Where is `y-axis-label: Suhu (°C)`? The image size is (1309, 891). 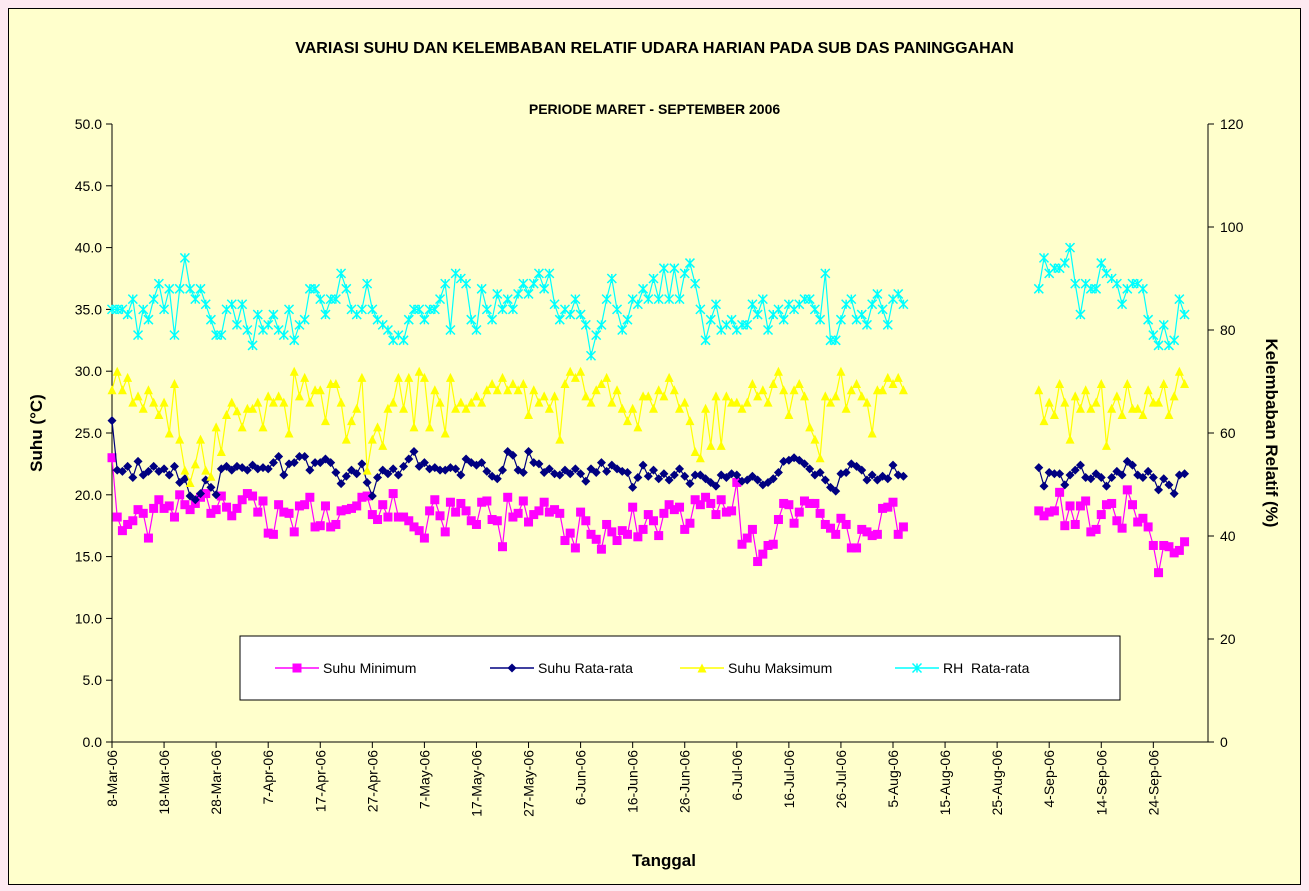 y-axis-label: Suhu (°C) is located at coordinates (36, 433).